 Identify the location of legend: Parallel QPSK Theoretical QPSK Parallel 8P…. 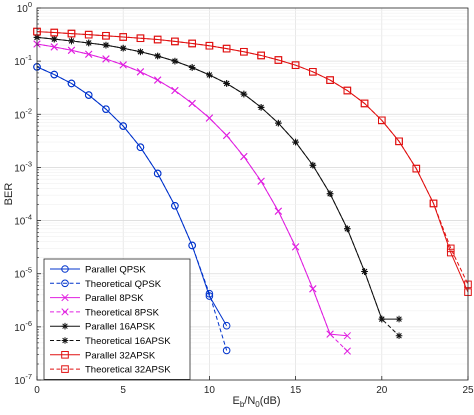
(117, 319).